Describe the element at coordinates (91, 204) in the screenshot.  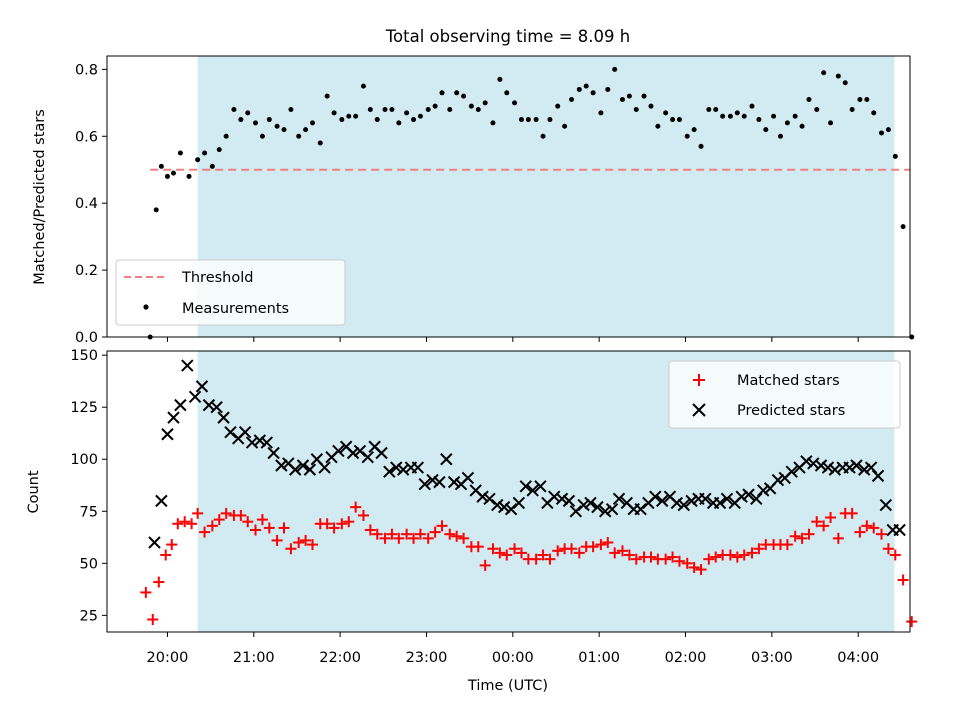
I see `ratio-y-ticks: 0.0 0.2 0.4 0.6 0.8` at that location.